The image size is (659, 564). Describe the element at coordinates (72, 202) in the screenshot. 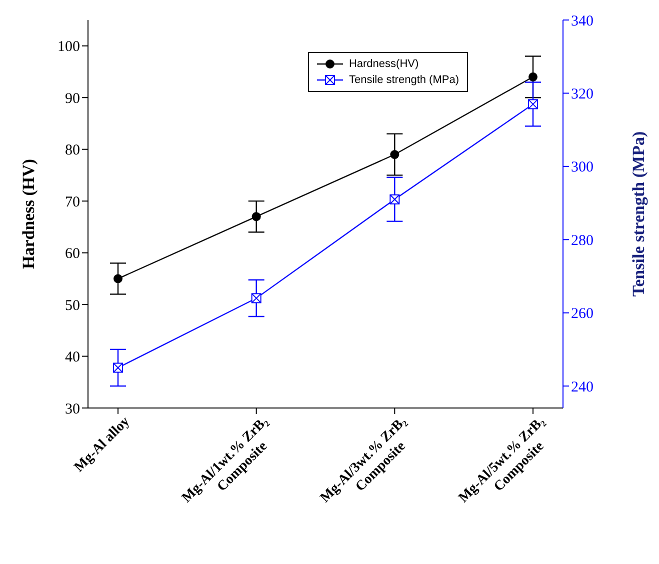

I see `y-tick-label: 70` at that location.